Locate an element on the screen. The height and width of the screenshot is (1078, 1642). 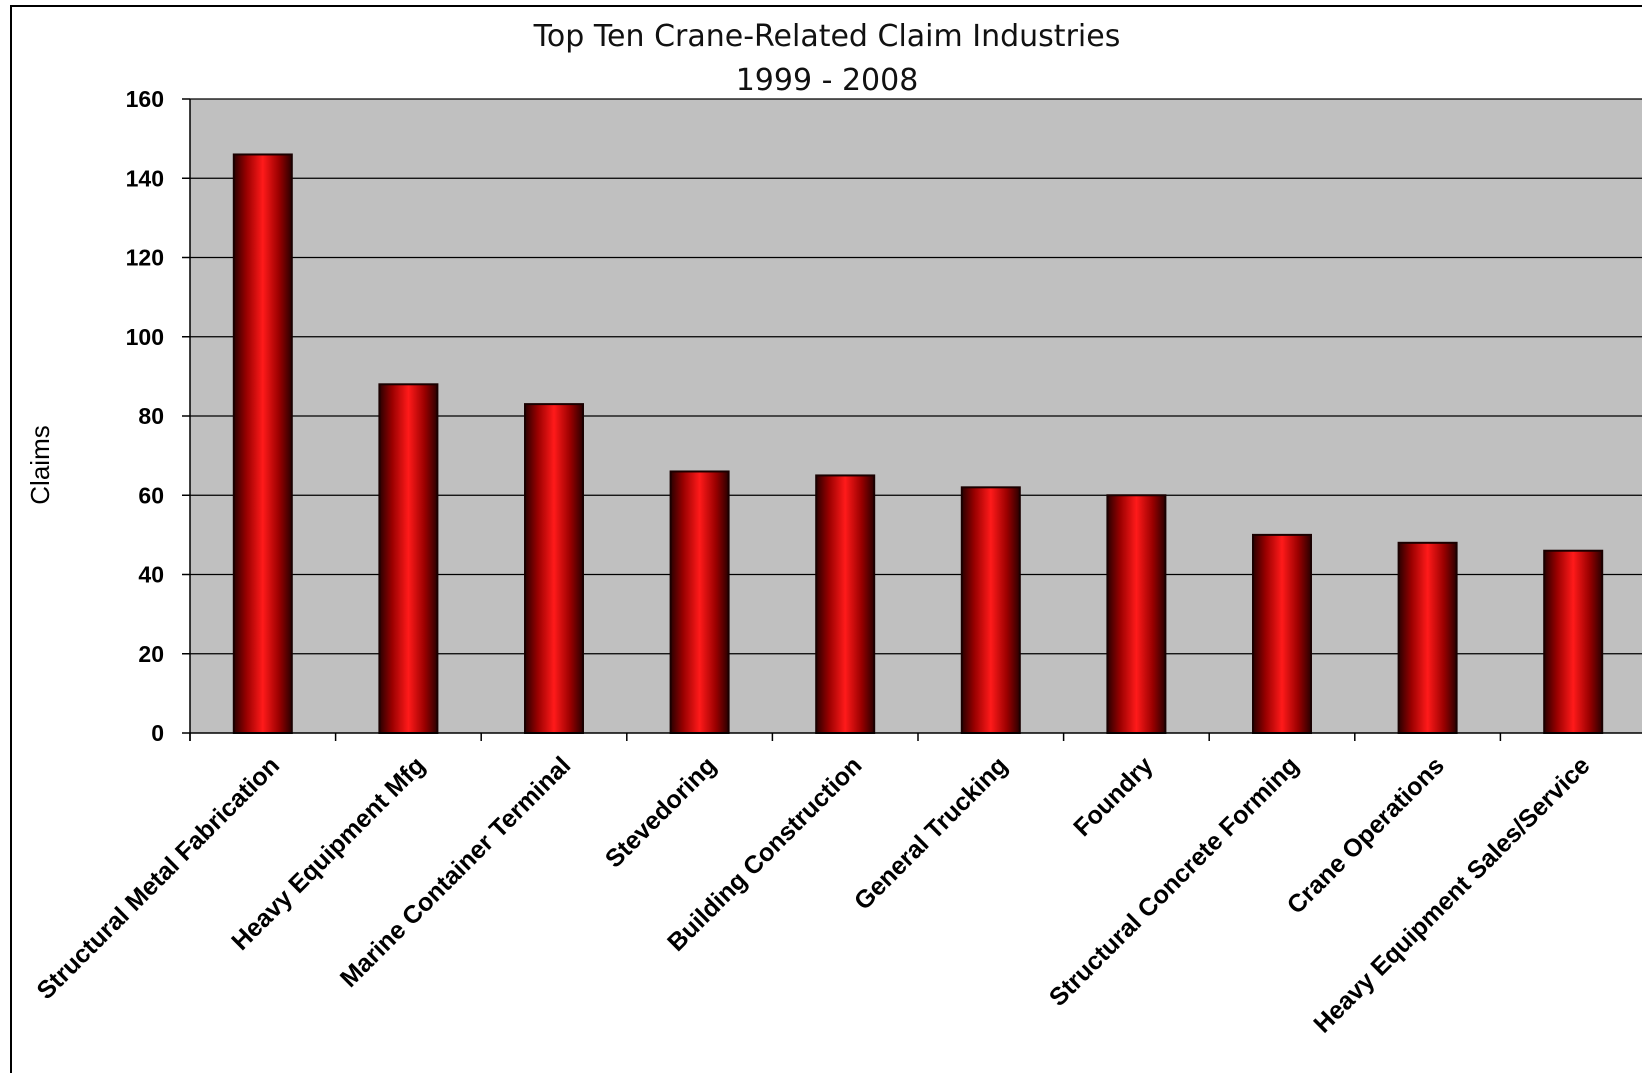
y-tick-label: 40 is located at coordinates (151, 575).